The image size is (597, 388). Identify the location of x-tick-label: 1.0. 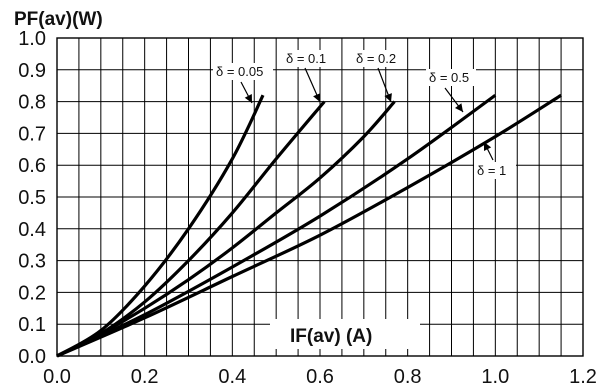
(495, 377).